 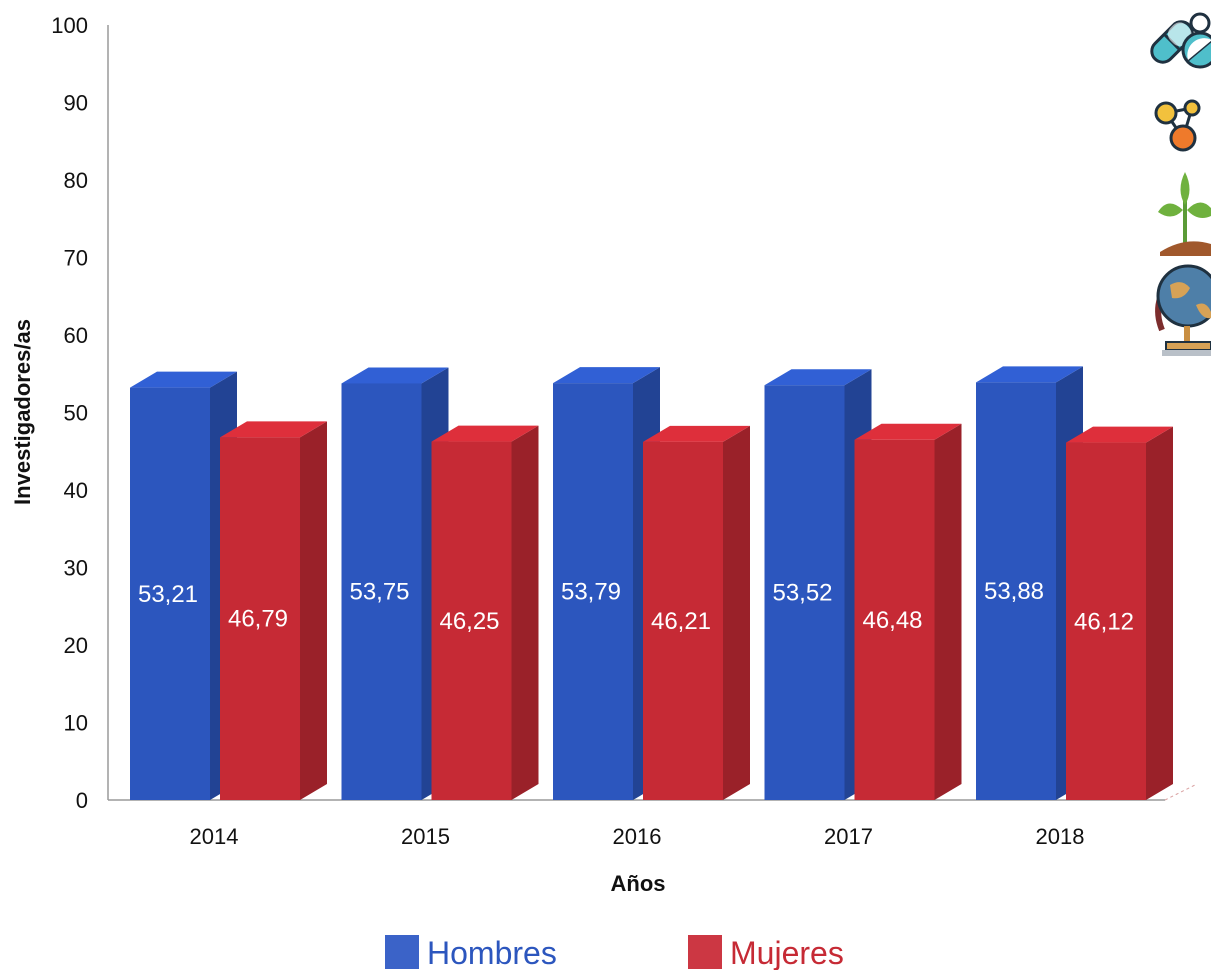 What do you see at coordinates (76, 568) in the screenshot?
I see `y-tick-label: 30` at bounding box center [76, 568].